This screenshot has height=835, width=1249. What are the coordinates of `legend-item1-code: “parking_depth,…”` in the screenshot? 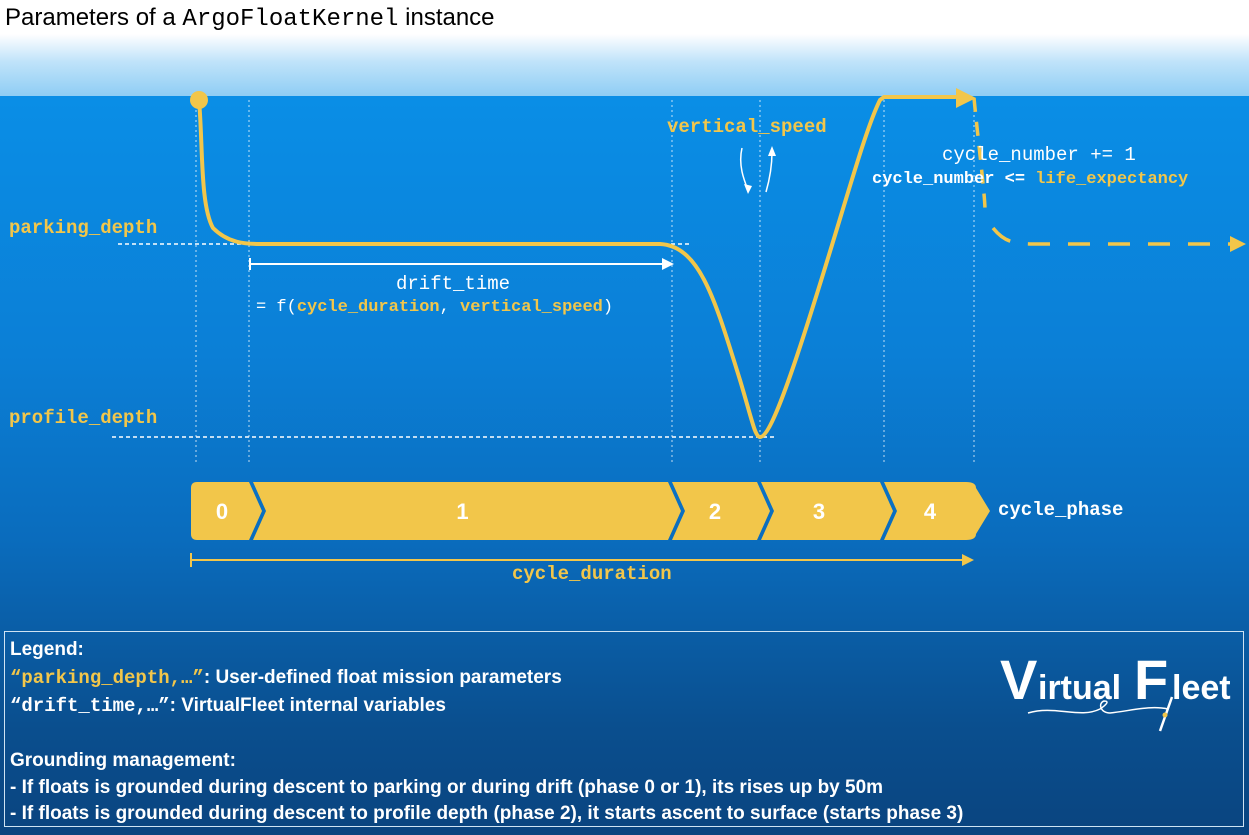 It's located at (107, 678).